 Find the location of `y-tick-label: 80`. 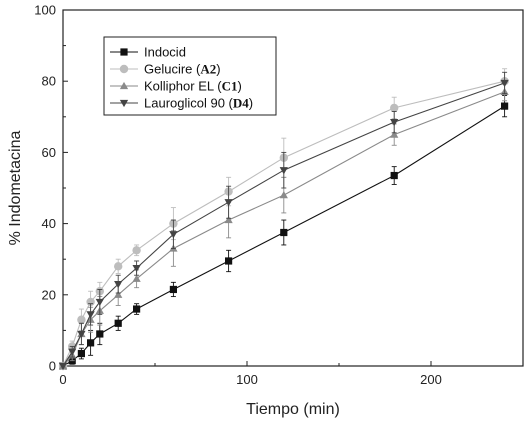

y-tick-label: 80 is located at coordinates (49, 81).